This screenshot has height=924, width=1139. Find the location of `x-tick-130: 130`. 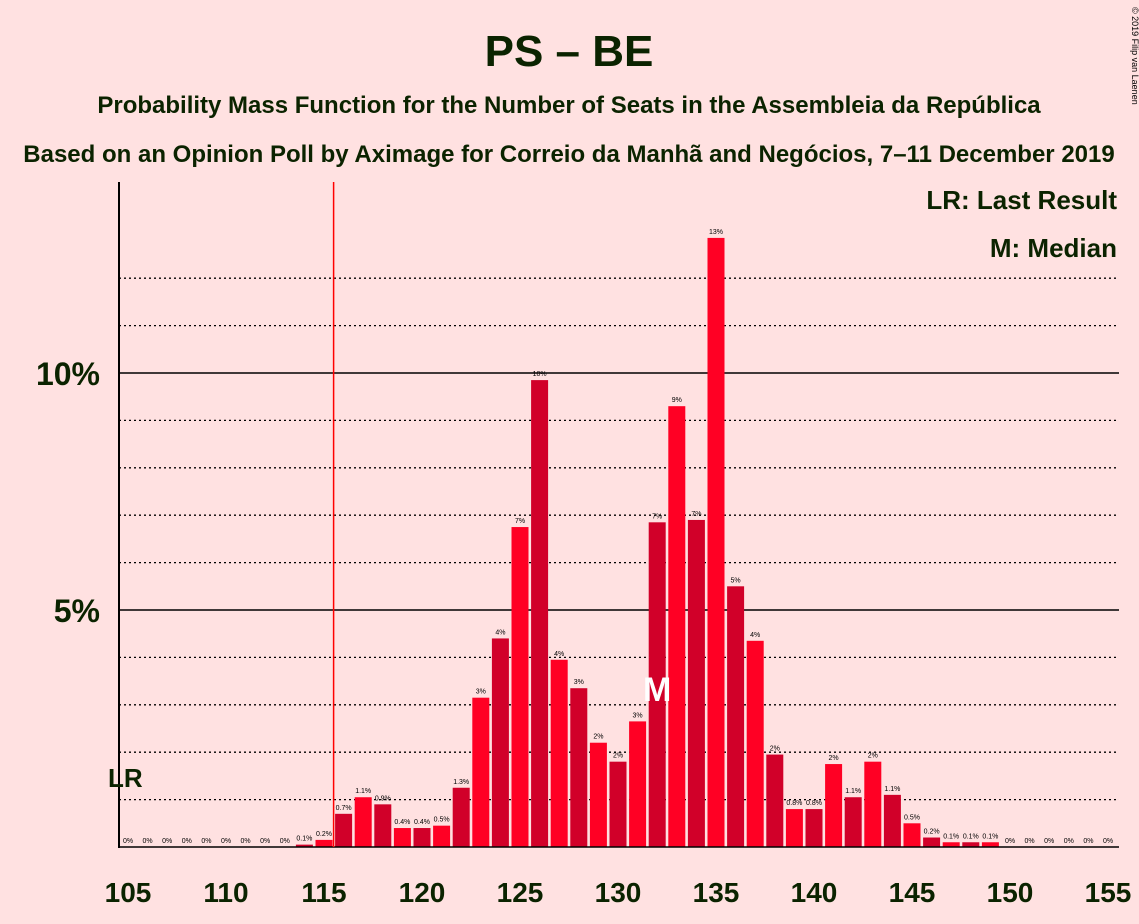

x-tick-130: 130 is located at coordinates (618, 892).